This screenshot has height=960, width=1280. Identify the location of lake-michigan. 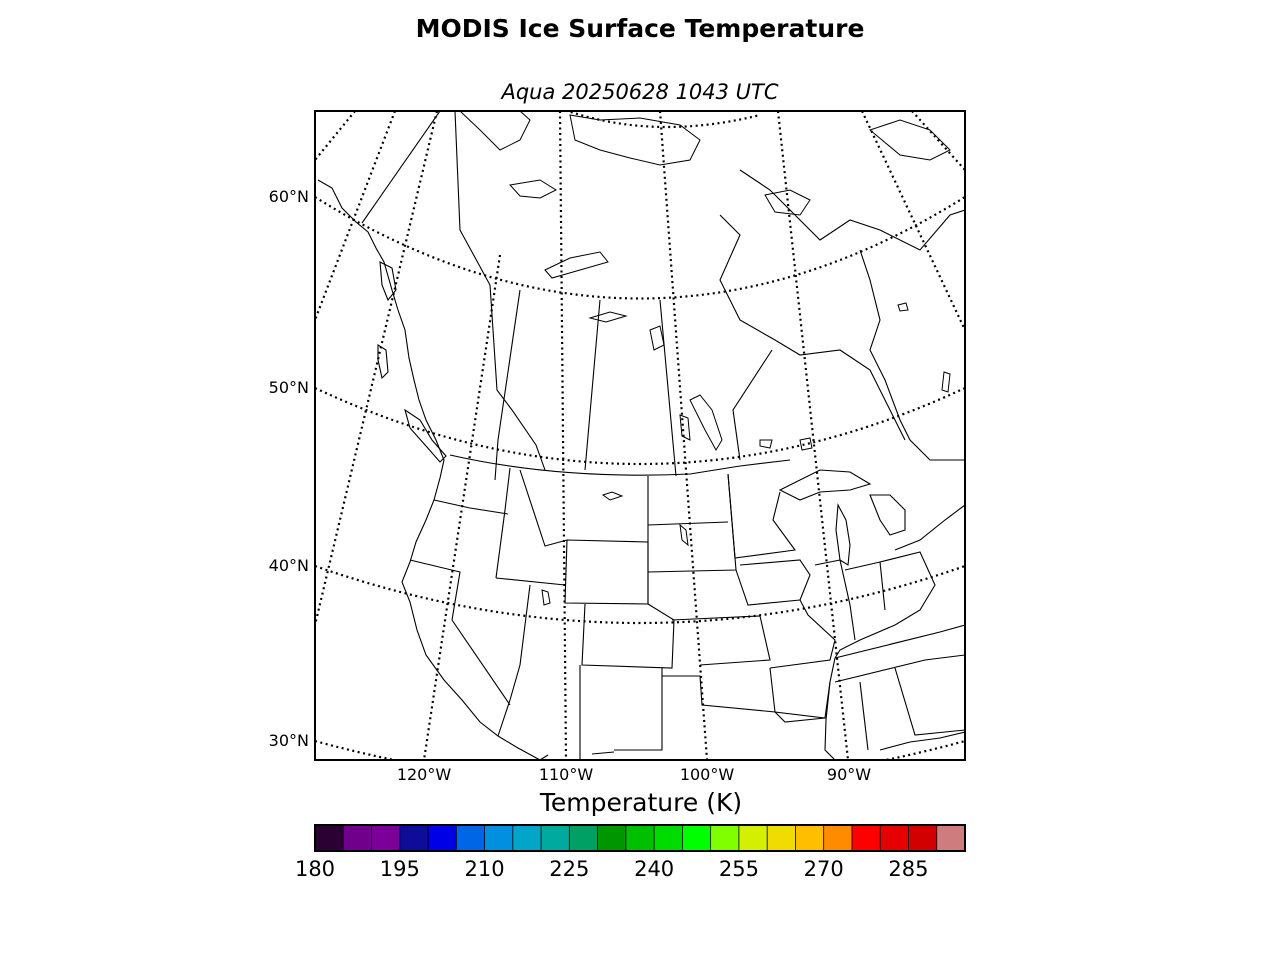
(843, 534).